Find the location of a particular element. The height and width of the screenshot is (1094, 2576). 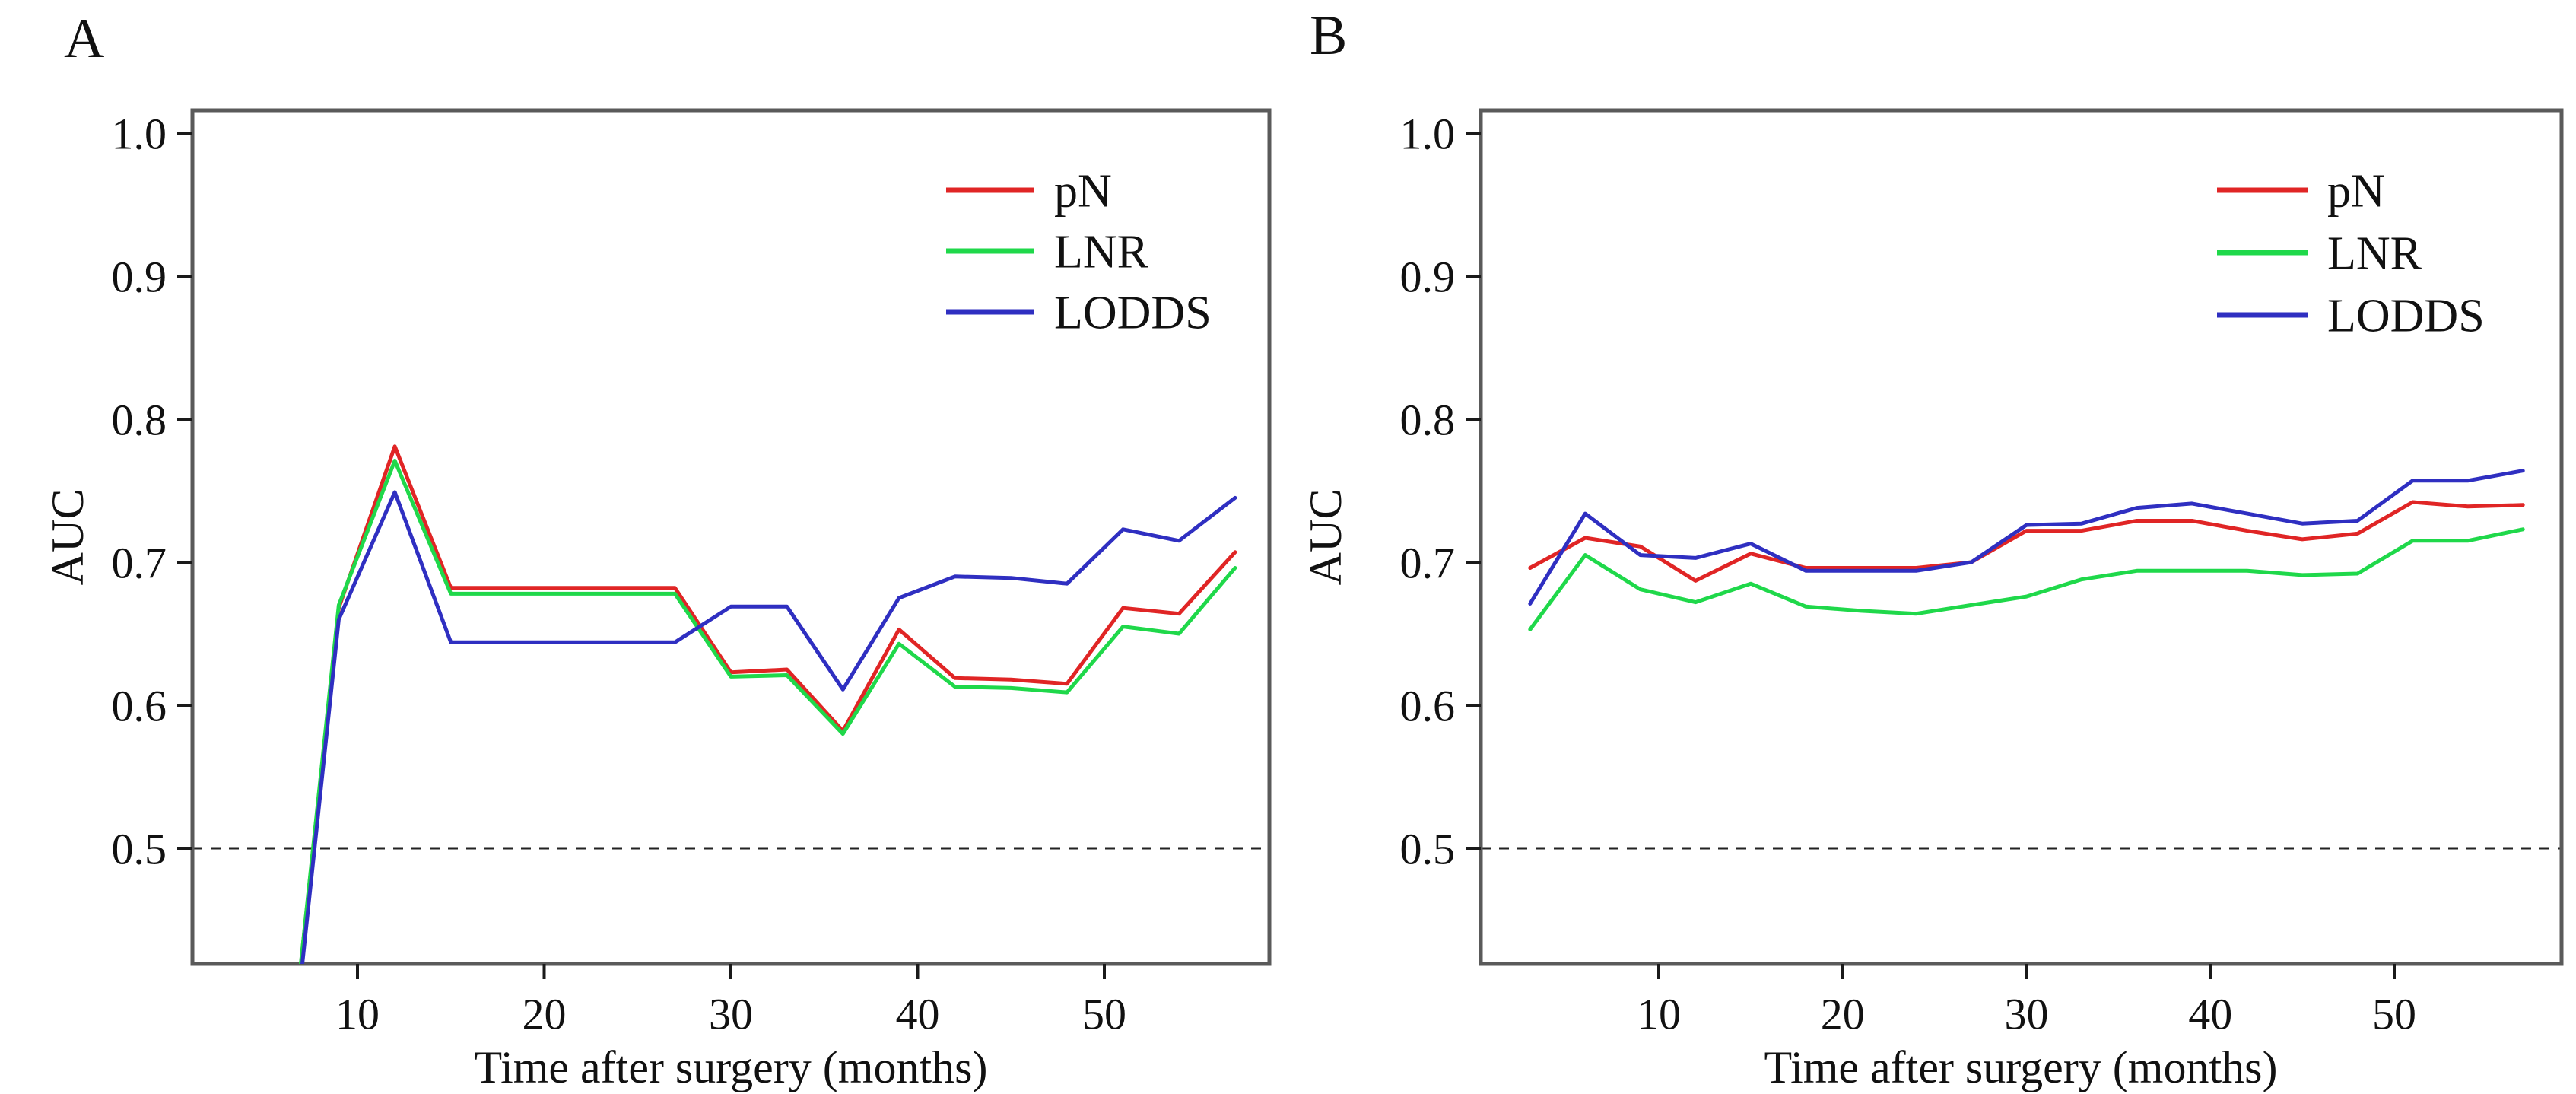

series-line-pn is located at coordinates (2026, 541).